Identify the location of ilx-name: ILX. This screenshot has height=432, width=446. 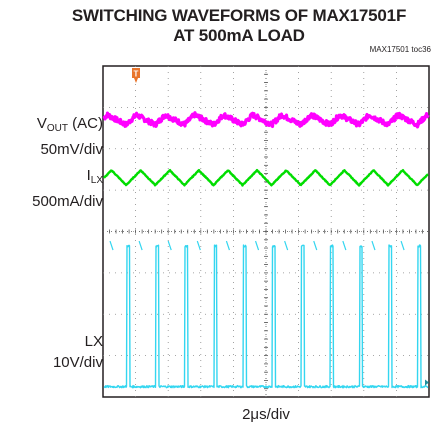
(94, 176).